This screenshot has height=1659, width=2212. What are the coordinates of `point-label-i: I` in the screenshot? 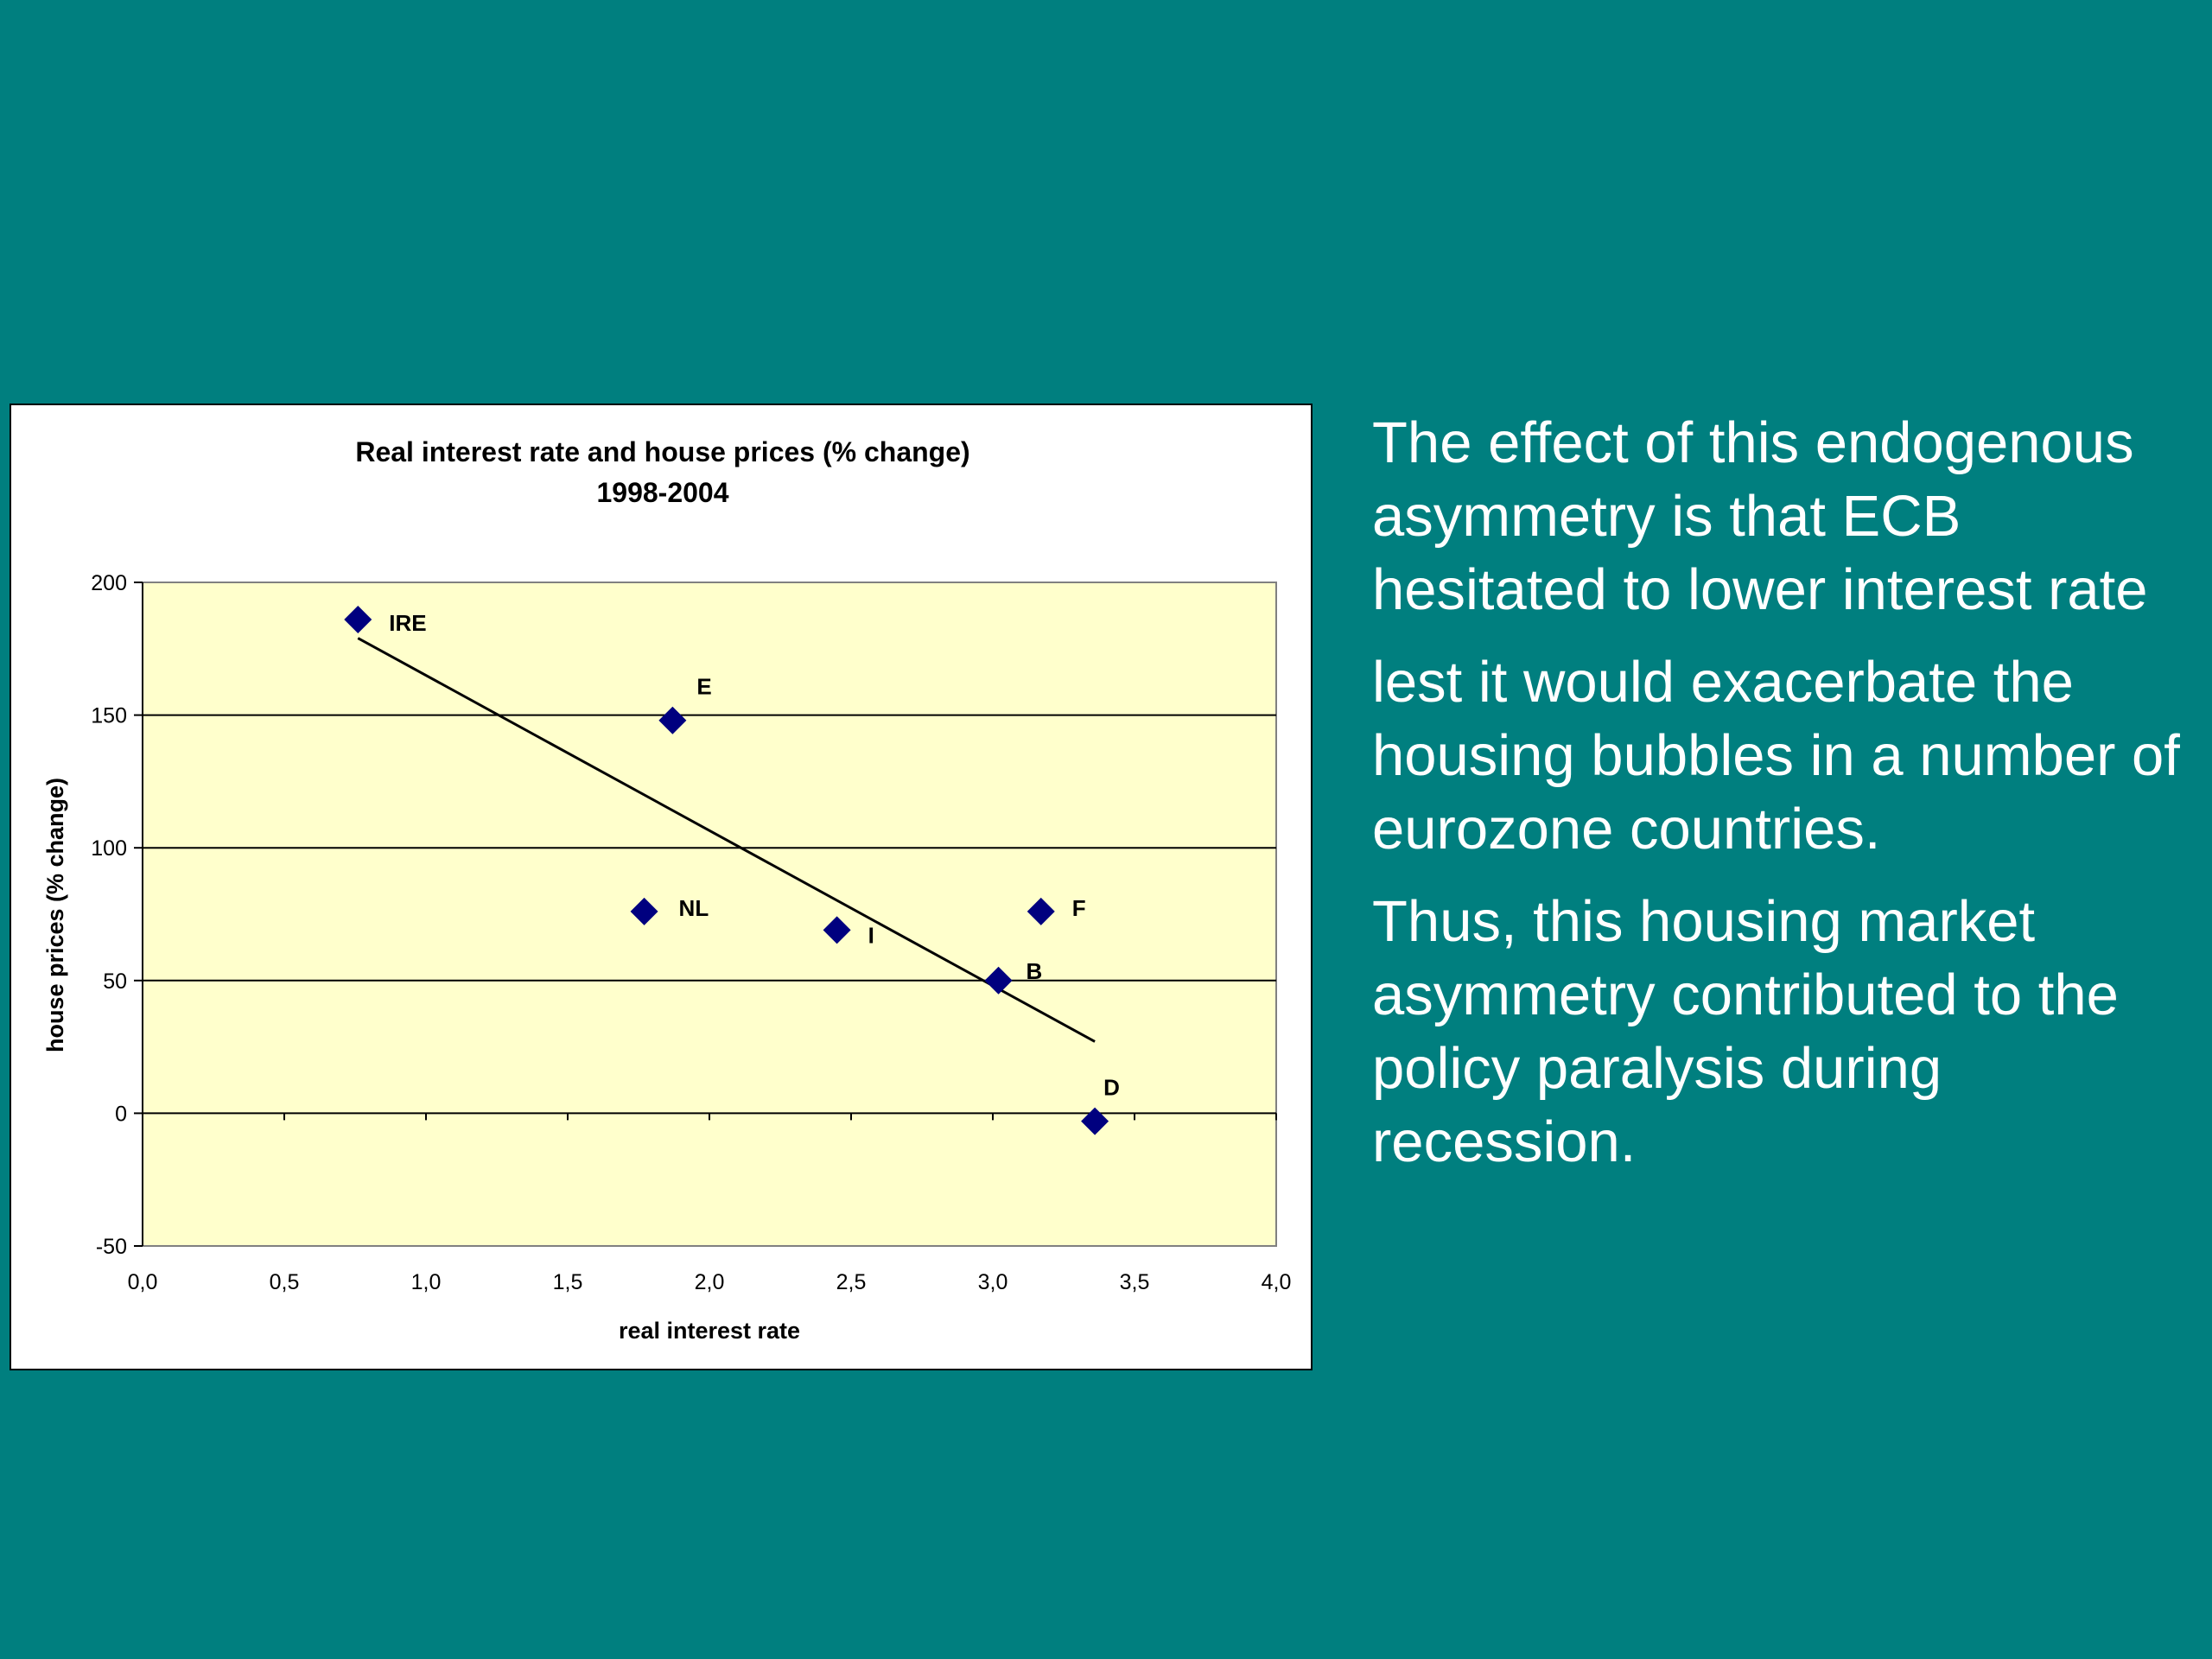 It's located at (871, 935).